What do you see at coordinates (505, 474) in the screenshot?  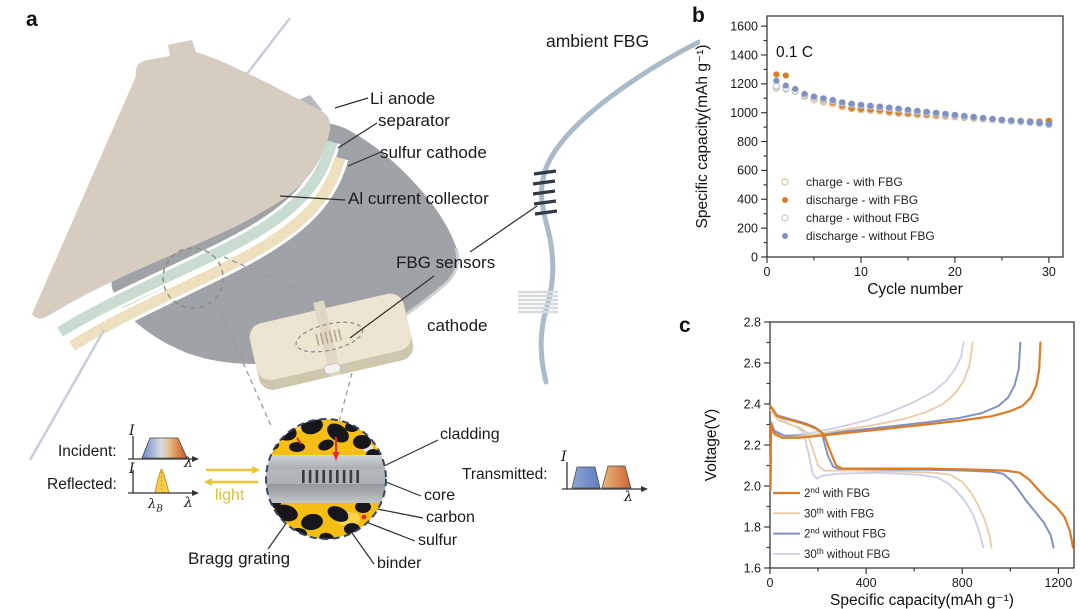 I see `label-transmitted: Transmitted:` at bounding box center [505, 474].